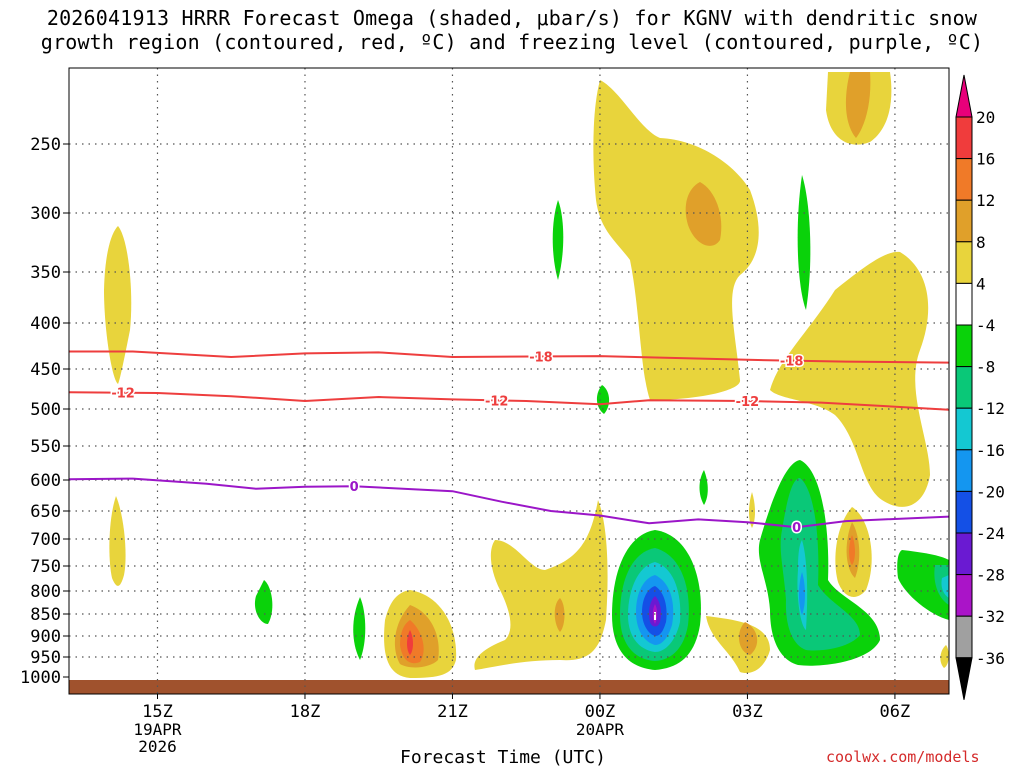 This screenshot has height=768, width=1024. I want to click on y-tick-label-850: 850, so click(45, 615).